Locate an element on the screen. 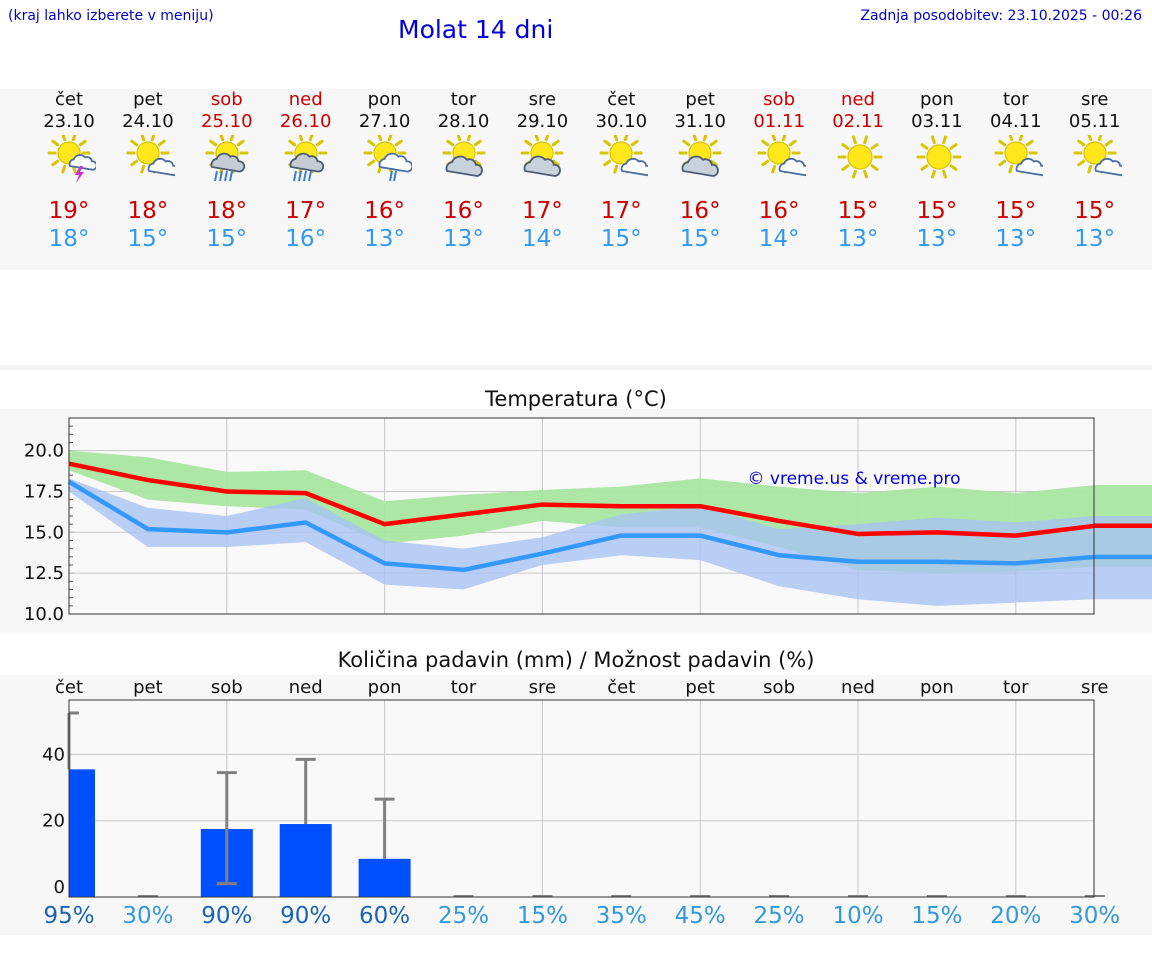 The width and height of the screenshot is (1152, 975). precip-probability: 20% is located at coordinates (1016, 916).